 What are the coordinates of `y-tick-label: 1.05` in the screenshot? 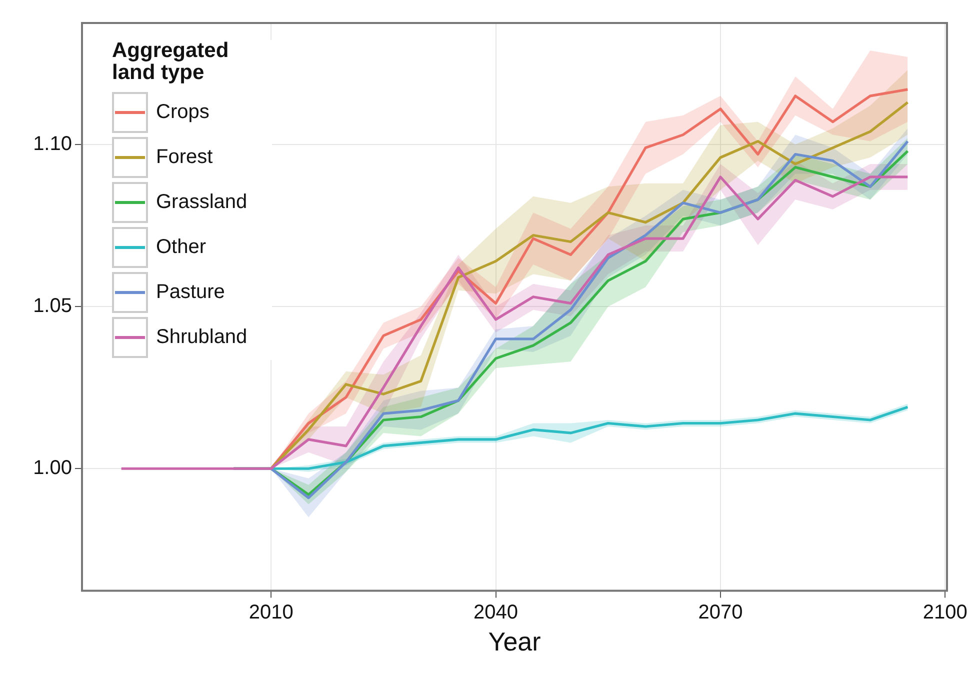 It's located at (52, 306).